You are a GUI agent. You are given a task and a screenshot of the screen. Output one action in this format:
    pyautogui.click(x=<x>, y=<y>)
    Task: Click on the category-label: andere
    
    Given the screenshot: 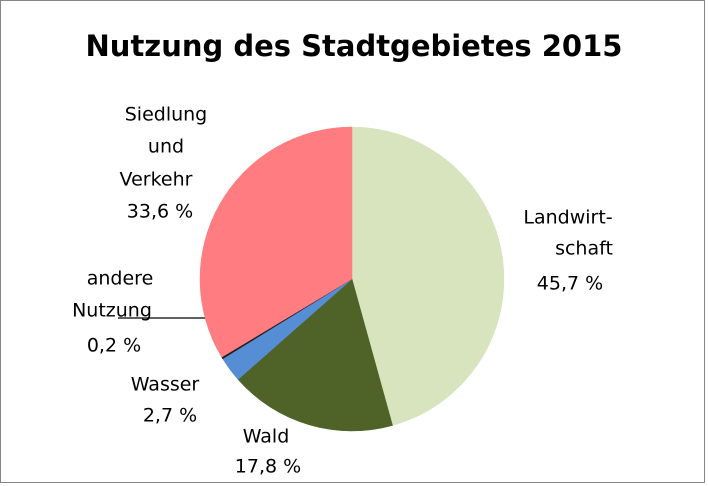 What is the action you would take?
    pyautogui.click(x=120, y=279)
    